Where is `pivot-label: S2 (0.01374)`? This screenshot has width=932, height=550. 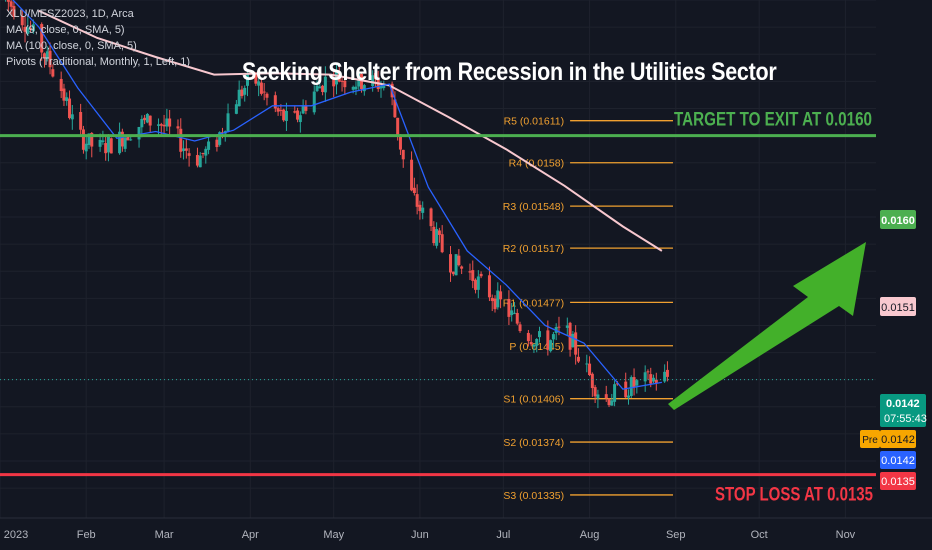 pivot-label: S2 (0.01374) is located at coordinates (533, 443).